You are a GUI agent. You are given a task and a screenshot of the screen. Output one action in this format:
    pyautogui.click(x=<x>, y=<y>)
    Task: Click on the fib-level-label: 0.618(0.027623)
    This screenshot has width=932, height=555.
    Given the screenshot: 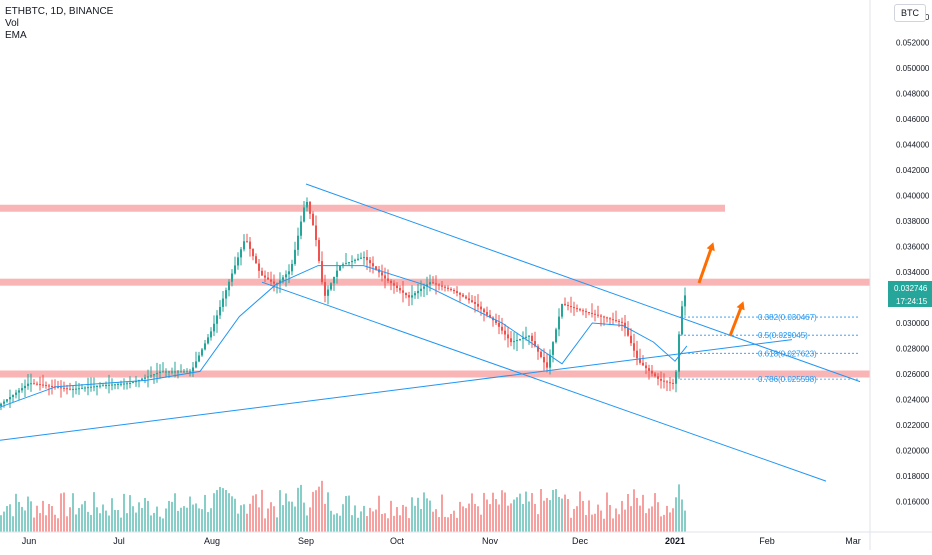 What is the action you would take?
    pyautogui.click(x=787, y=353)
    